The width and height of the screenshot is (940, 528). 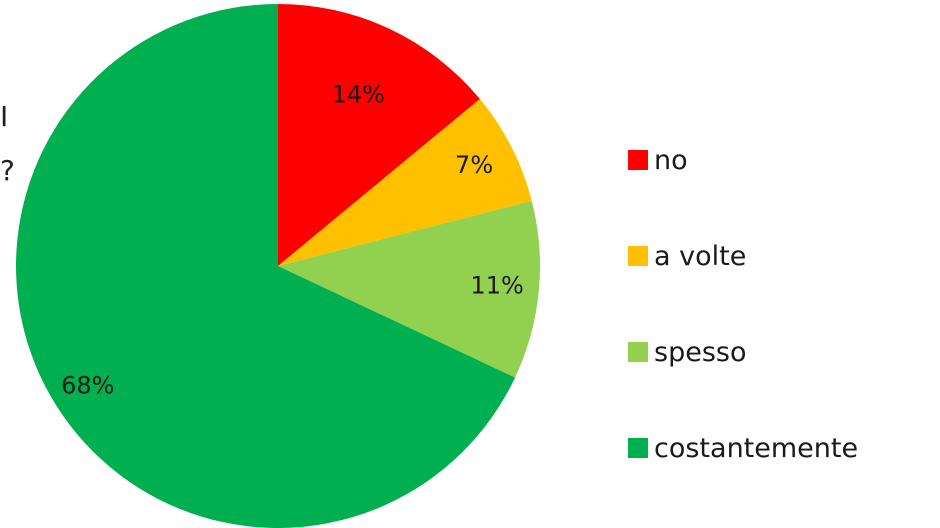 What do you see at coordinates (409, 289) in the screenshot?
I see `pie-slice-spesso` at bounding box center [409, 289].